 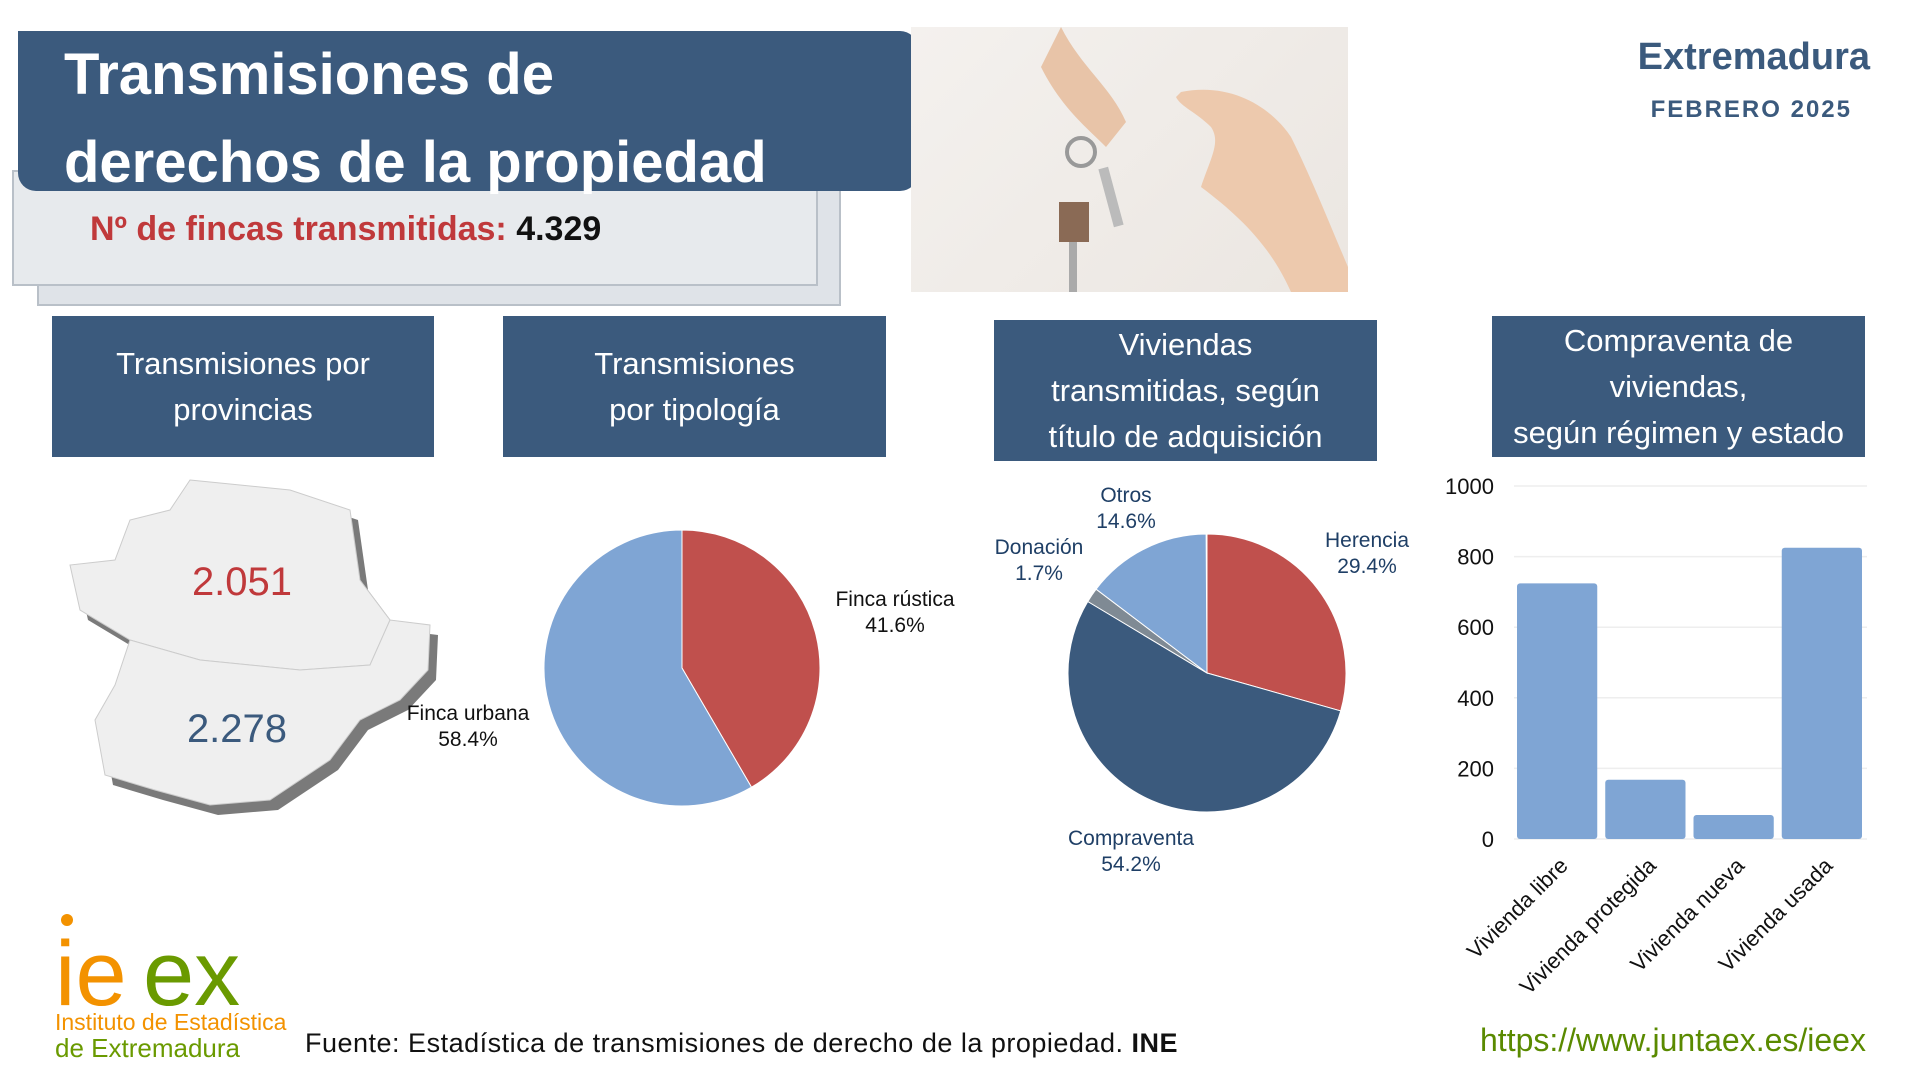 What do you see at coordinates (243, 386) in the screenshot?
I see `section-header-provincias: Transmisiones por provincias` at bounding box center [243, 386].